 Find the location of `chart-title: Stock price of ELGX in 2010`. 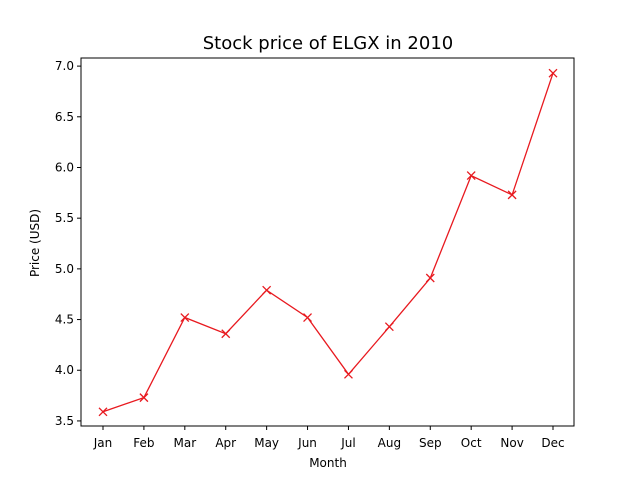

chart-title: Stock price of ELGX in 2010 is located at coordinates (328, 43).